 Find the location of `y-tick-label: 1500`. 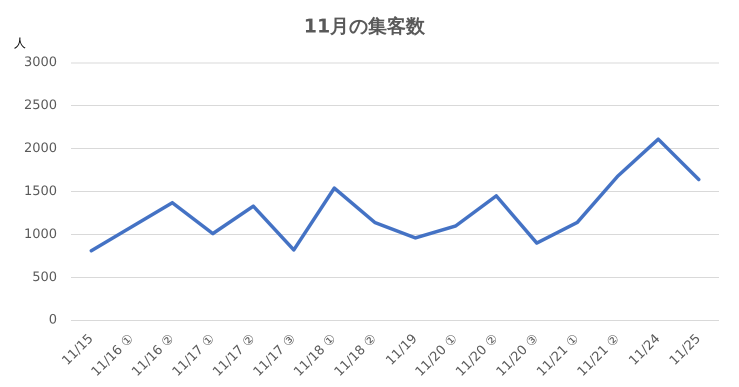

y-tick-label: 1500 is located at coordinates (41, 191).